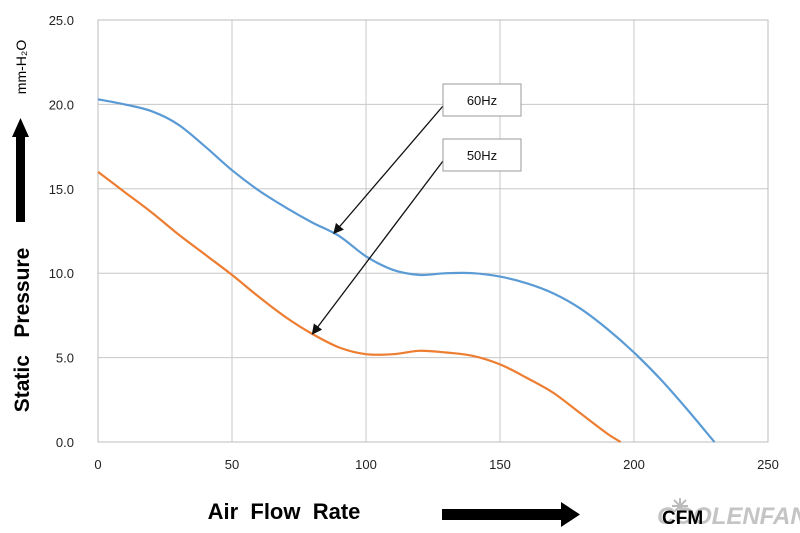 This screenshot has width=800, height=533. Describe the element at coordinates (22, 330) in the screenshot. I see `y-axis-title: Static Pressure` at that location.